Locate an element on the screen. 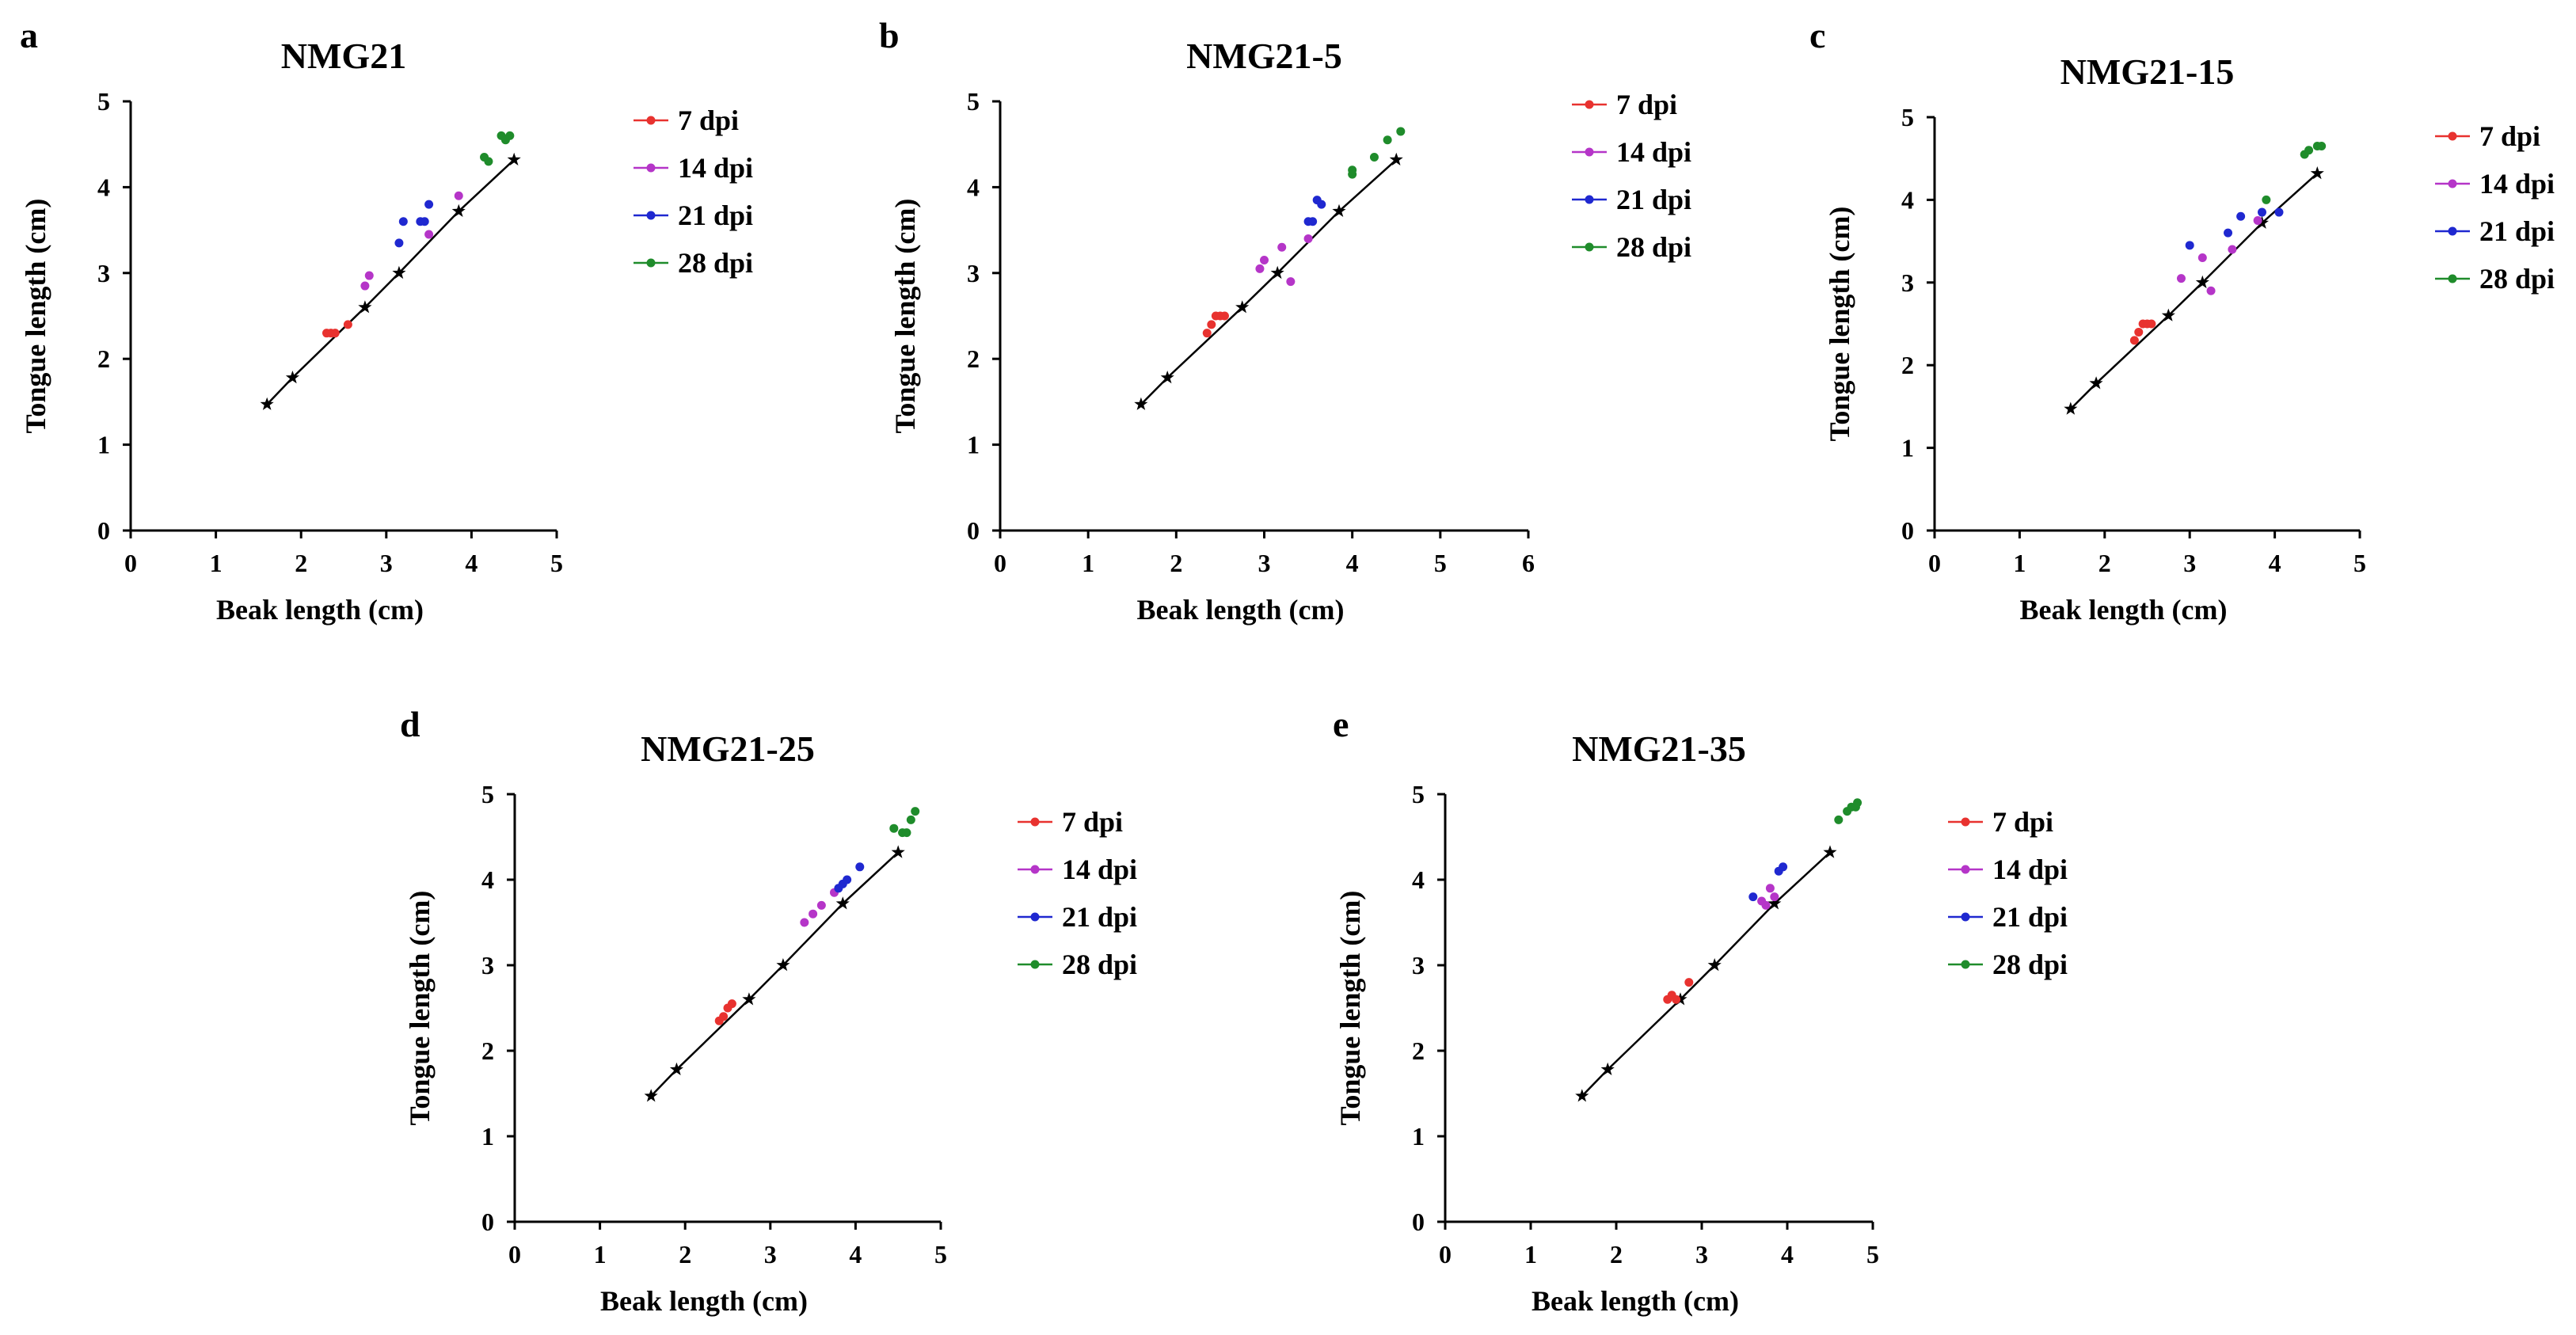 This screenshot has width=2576, height=1335. panel-letter: c is located at coordinates (1817, 35).